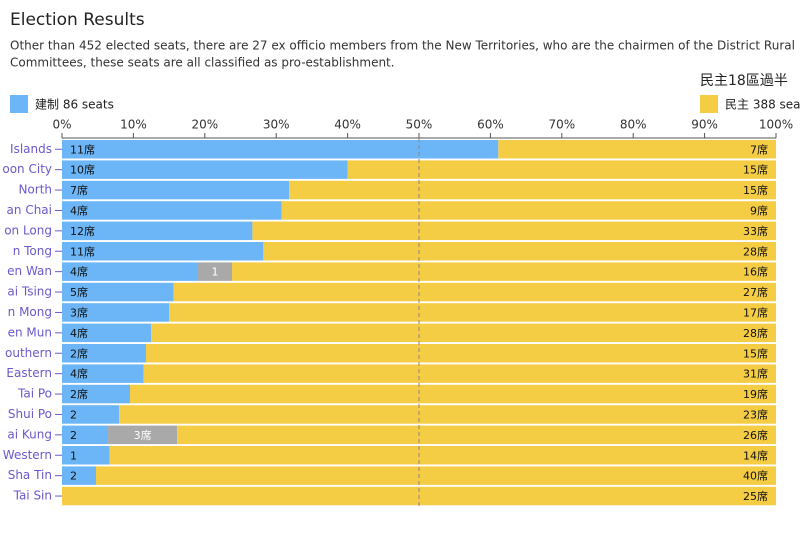 Image resolution: width=800 pixels, height=556 pixels. I want to click on data-label: 5席, so click(79, 292).